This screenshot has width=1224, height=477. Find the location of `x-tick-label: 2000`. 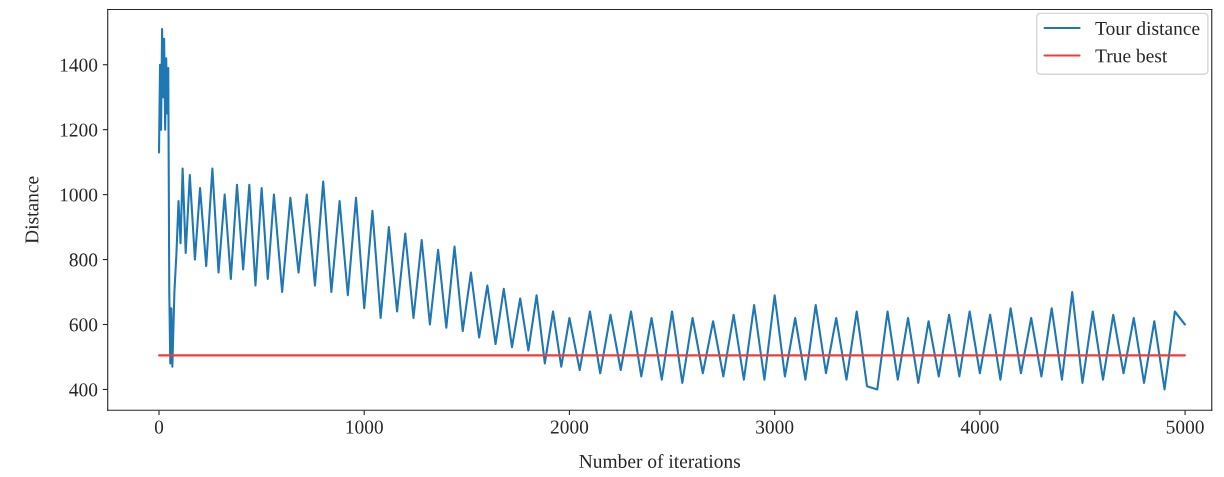

x-tick-label: 2000 is located at coordinates (569, 427).